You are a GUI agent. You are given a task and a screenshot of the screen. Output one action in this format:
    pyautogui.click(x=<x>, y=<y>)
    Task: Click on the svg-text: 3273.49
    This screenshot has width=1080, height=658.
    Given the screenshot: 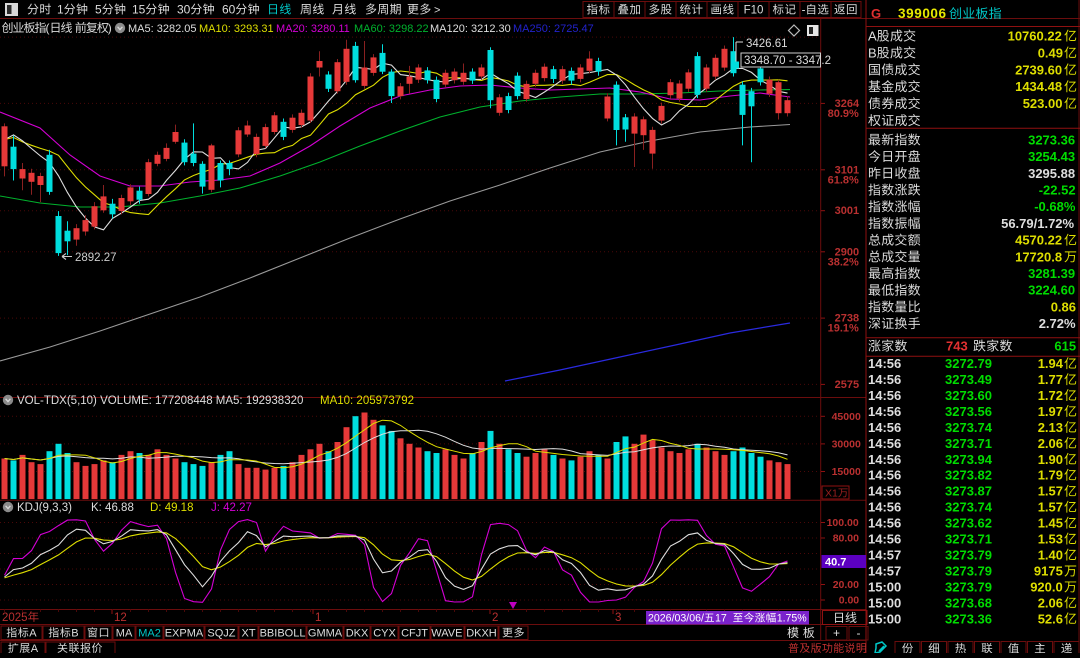 What is the action you would take?
    pyautogui.click(x=968, y=379)
    